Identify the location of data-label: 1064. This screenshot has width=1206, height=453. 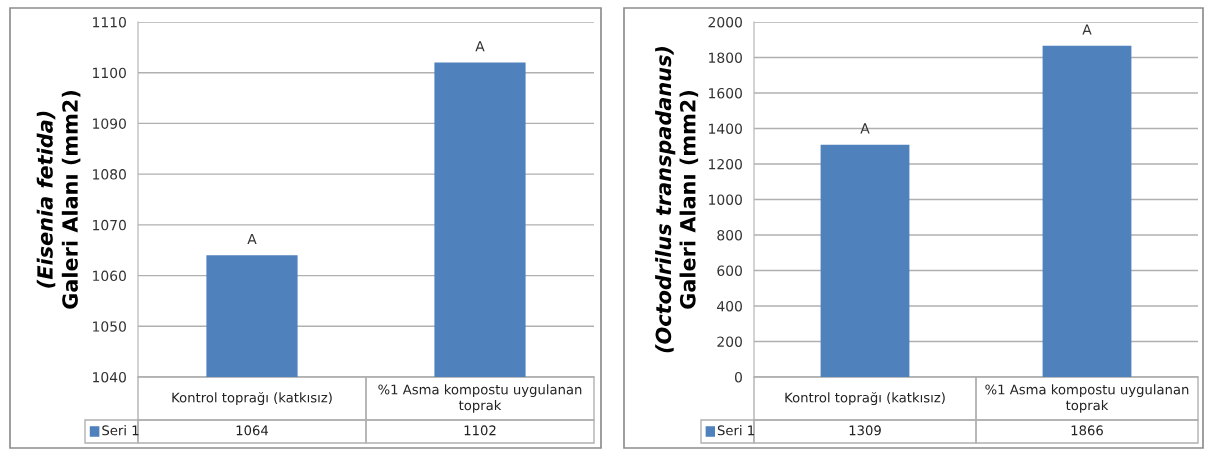
(252, 430).